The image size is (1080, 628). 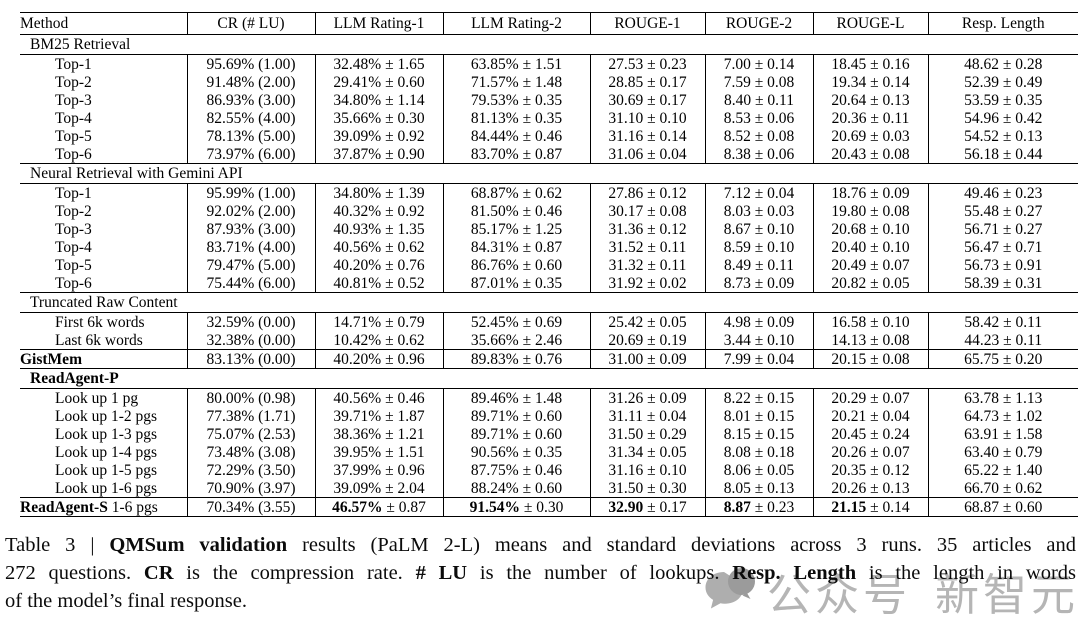 What do you see at coordinates (1002, 63) in the screenshot?
I see `value-cell: 48.62 ± 0.28` at bounding box center [1002, 63].